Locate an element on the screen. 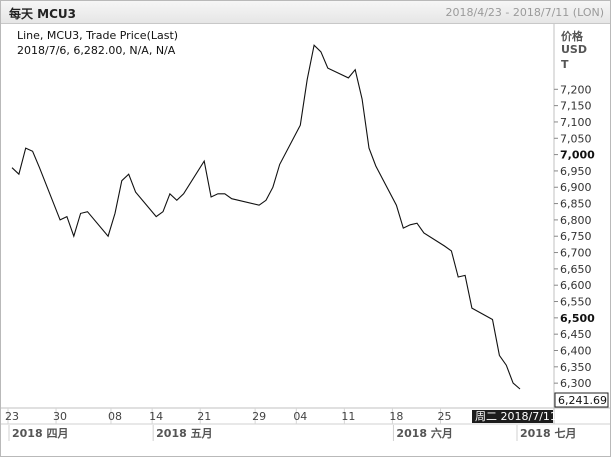 The image size is (611, 457). y-tick-label: 6,500 is located at coordinates (577, 318).